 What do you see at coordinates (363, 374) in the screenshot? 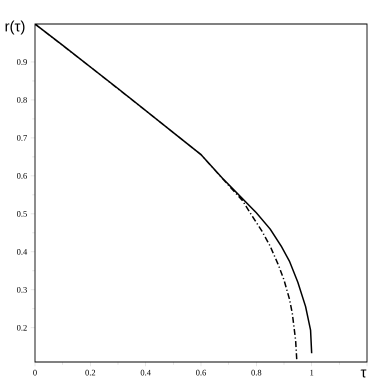
I see `x-axis-title: τ` at bounding box center [363, 374].